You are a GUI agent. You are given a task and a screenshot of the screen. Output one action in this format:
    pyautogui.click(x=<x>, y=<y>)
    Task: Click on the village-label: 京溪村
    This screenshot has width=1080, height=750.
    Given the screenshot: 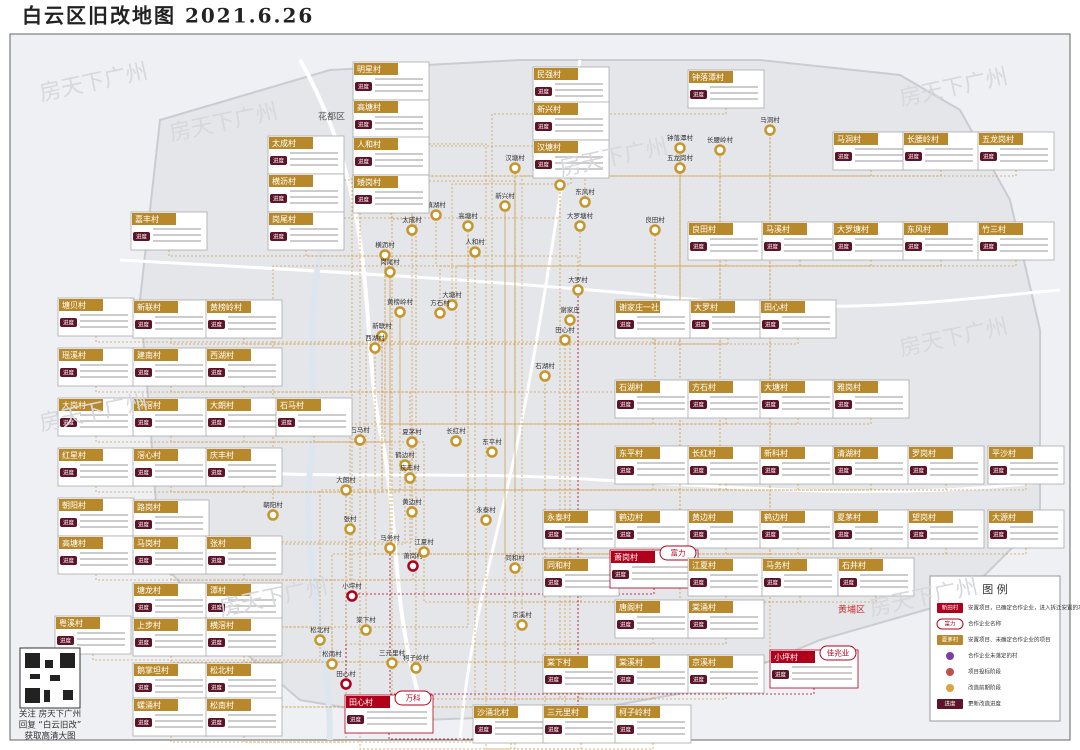 What is the action you would take?
    pyautogui.click(x=522, y=614)
    